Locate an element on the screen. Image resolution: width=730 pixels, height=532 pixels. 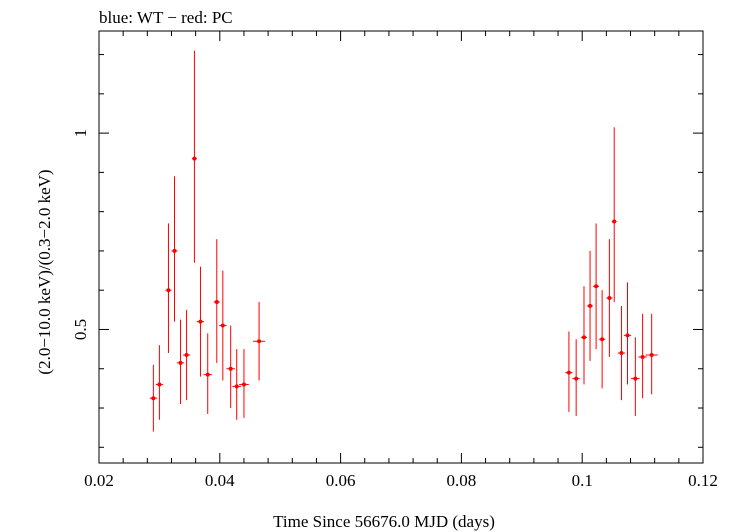
x-tick-label: 0.04 is located at coordinates (220, 480).